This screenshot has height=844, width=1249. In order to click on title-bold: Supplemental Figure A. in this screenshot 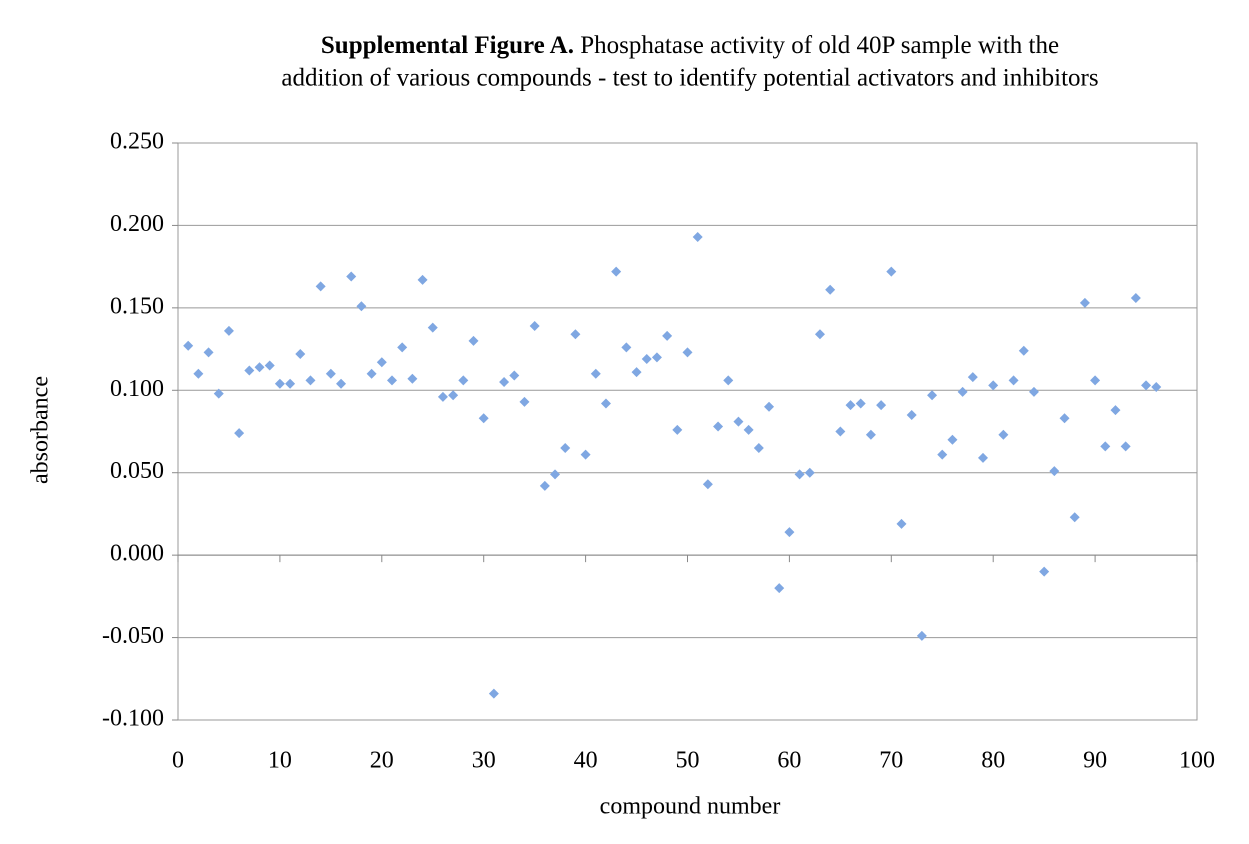, I will do `click(447, 45)`.